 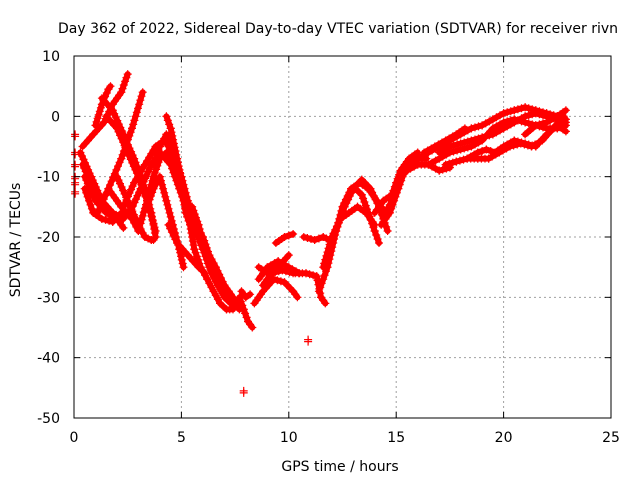 I want to click on y-tick-label: 10, so click(x=51, y=57).